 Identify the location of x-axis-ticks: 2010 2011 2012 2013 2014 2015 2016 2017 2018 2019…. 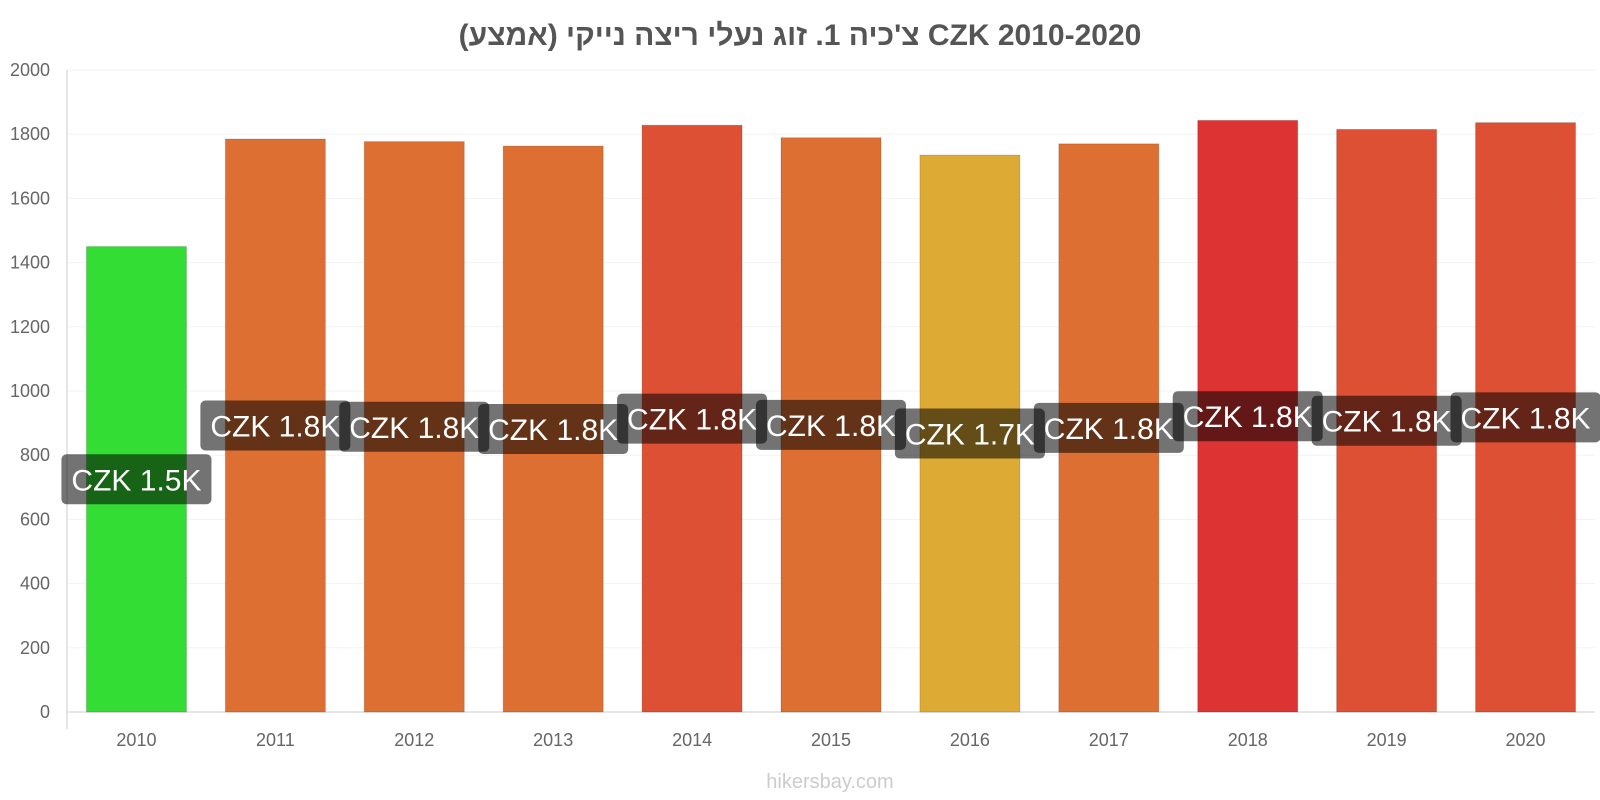
(830, 740).